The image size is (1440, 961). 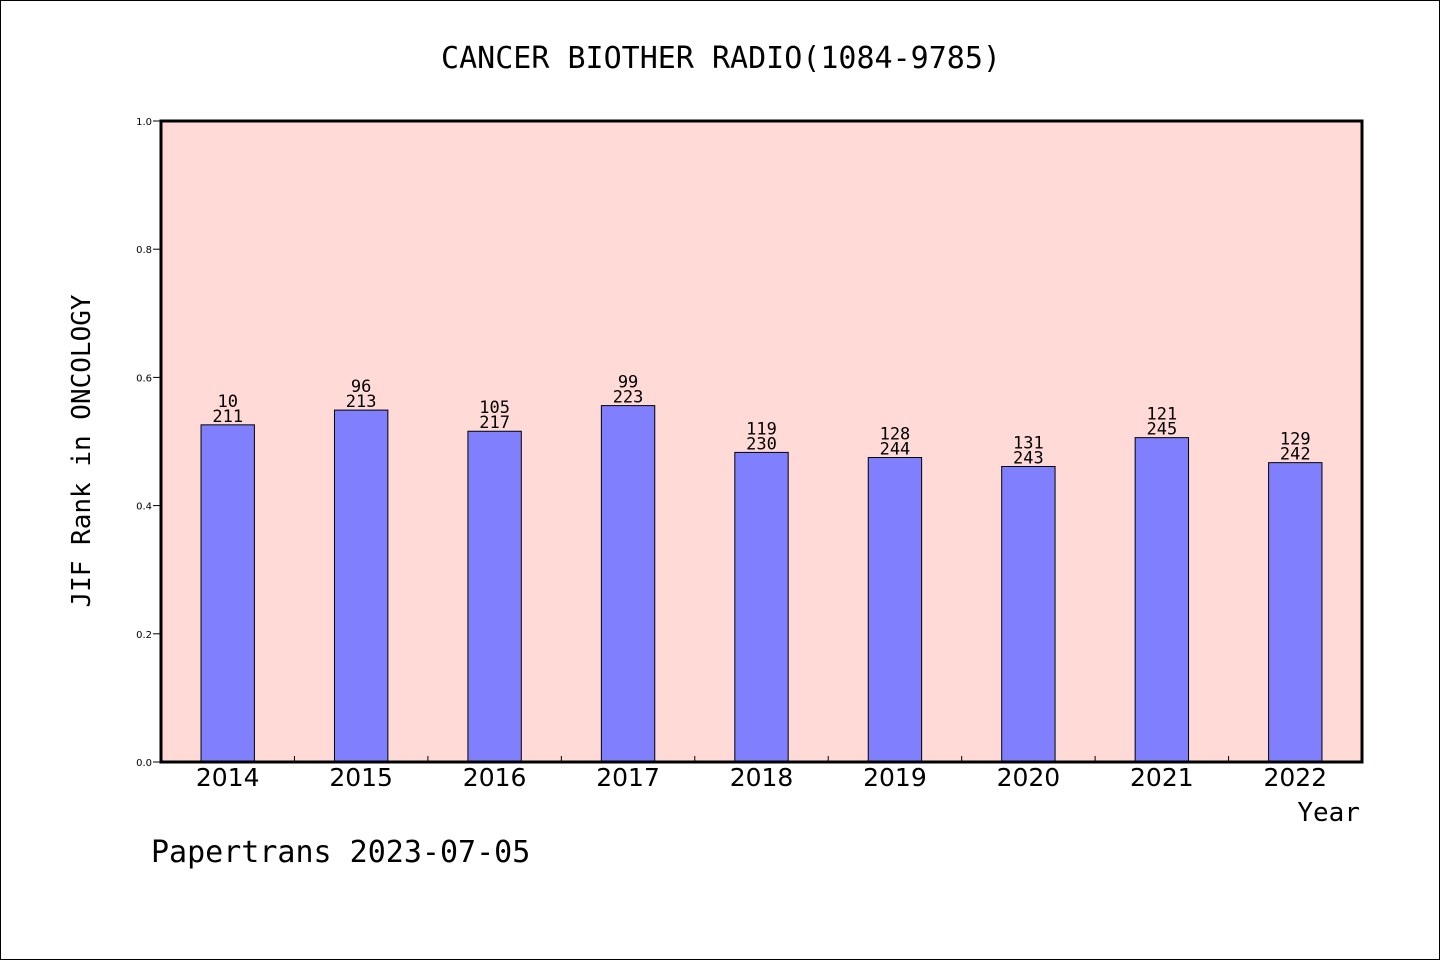 What do you see at coordinates (227, 417) in the screenshot?
I see `bar-label-total-2014: 211` at bounding box center [227, 417].